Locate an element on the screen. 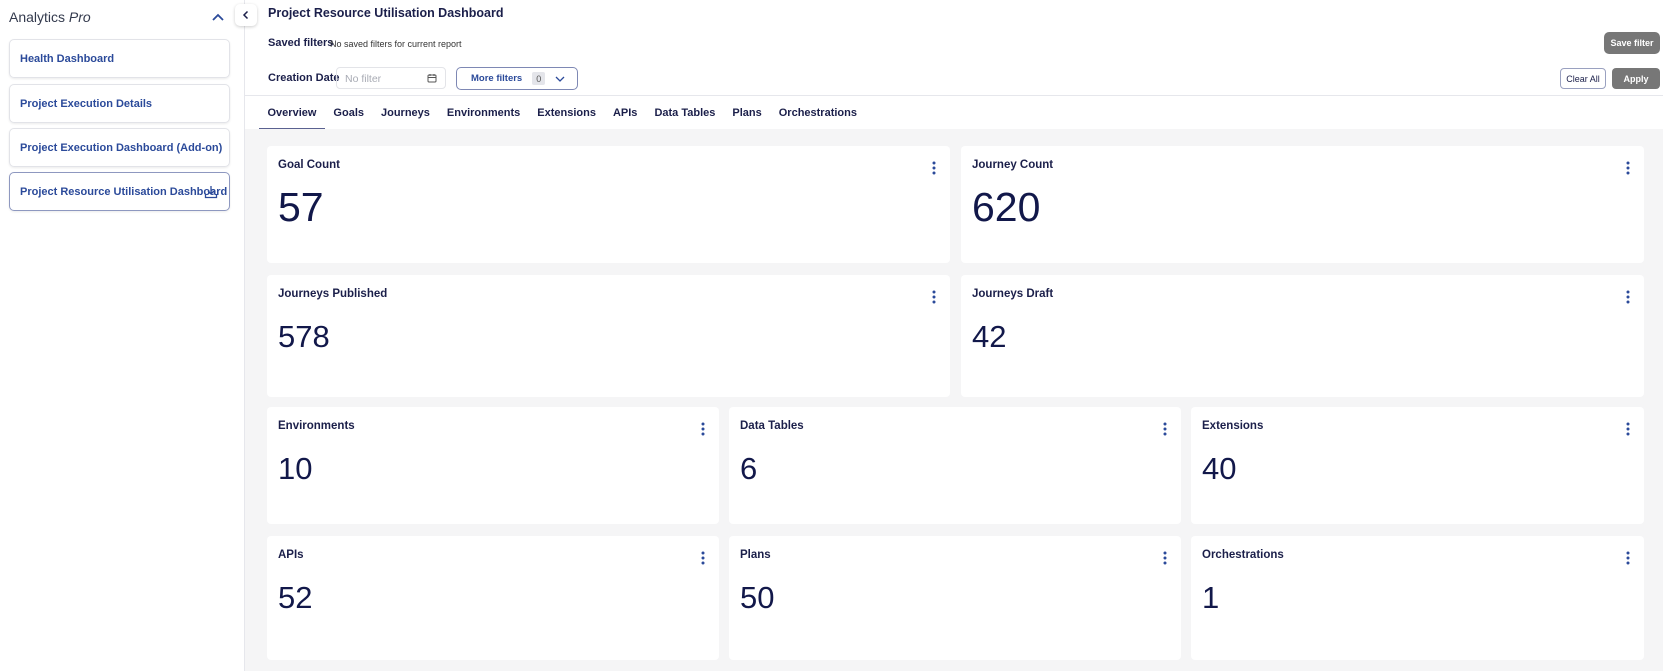  metric-card: APIs 52 is located at coordinates (493, 598).